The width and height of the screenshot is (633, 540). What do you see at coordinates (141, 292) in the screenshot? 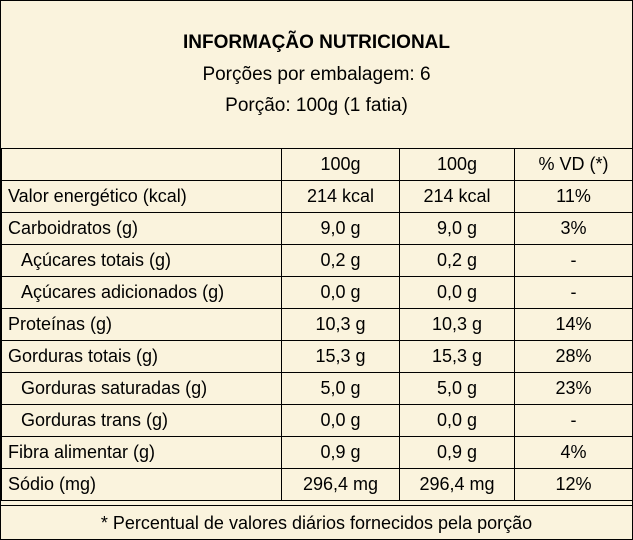
I see `nutrient-label: Açúcares adicionados (g)` at bounding box center [141, 292].